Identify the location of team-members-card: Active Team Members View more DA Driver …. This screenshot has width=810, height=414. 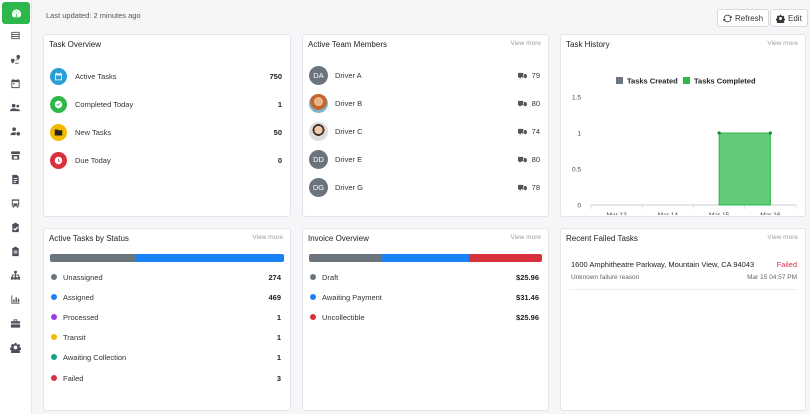
(425, 125).